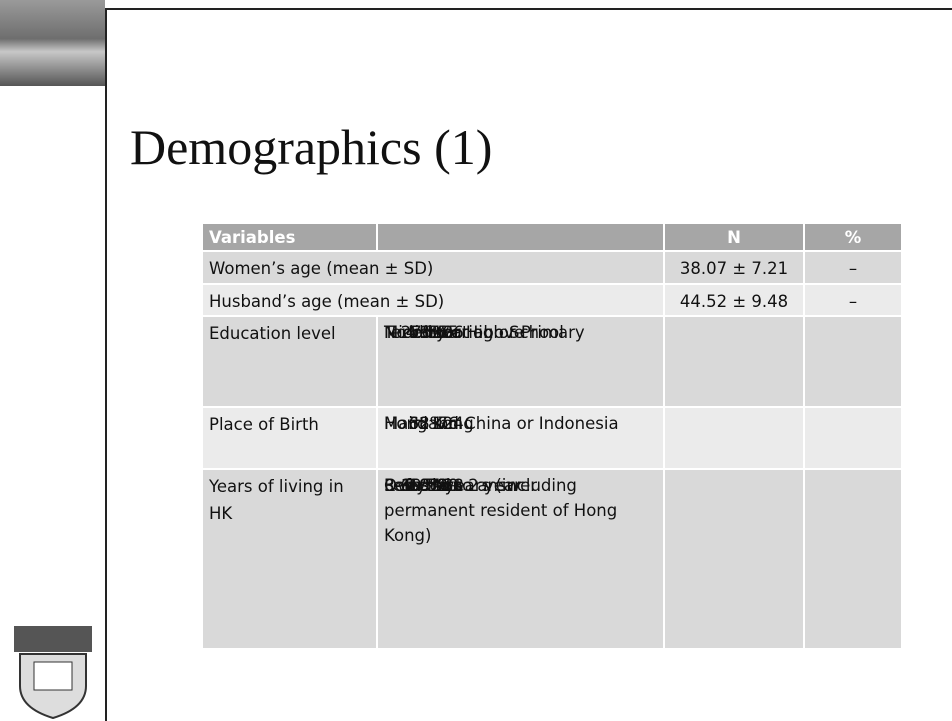 This screenshot has width=952, height=721. I want to click on item-n: 9, so click(448, 332).